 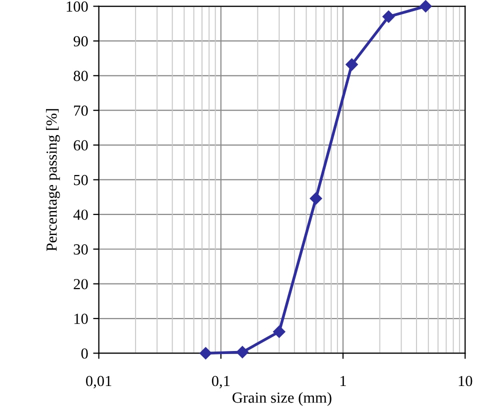 What do you see at coordinates (81, 76) in the screenshot?
I see `y-tick-label: 80` at bounding box center [81, 76].